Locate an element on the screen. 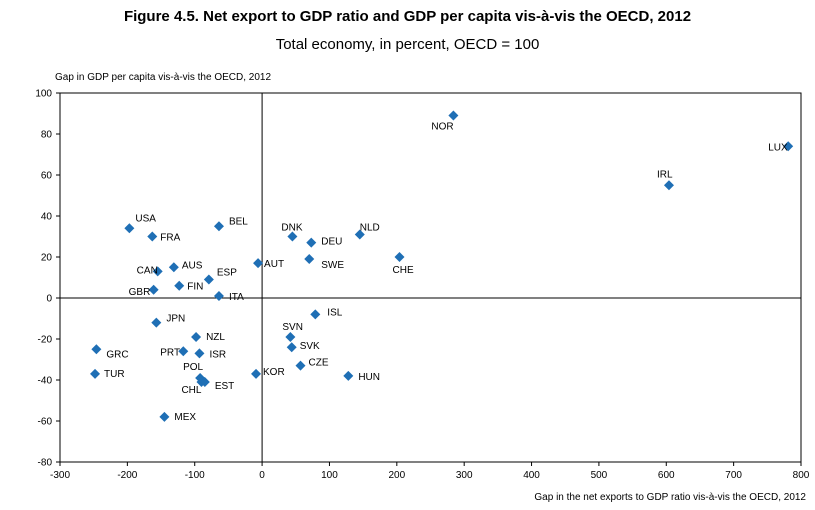 This screenshot has width=815, height=510. data-point-est is located at coordinates (204, 382).